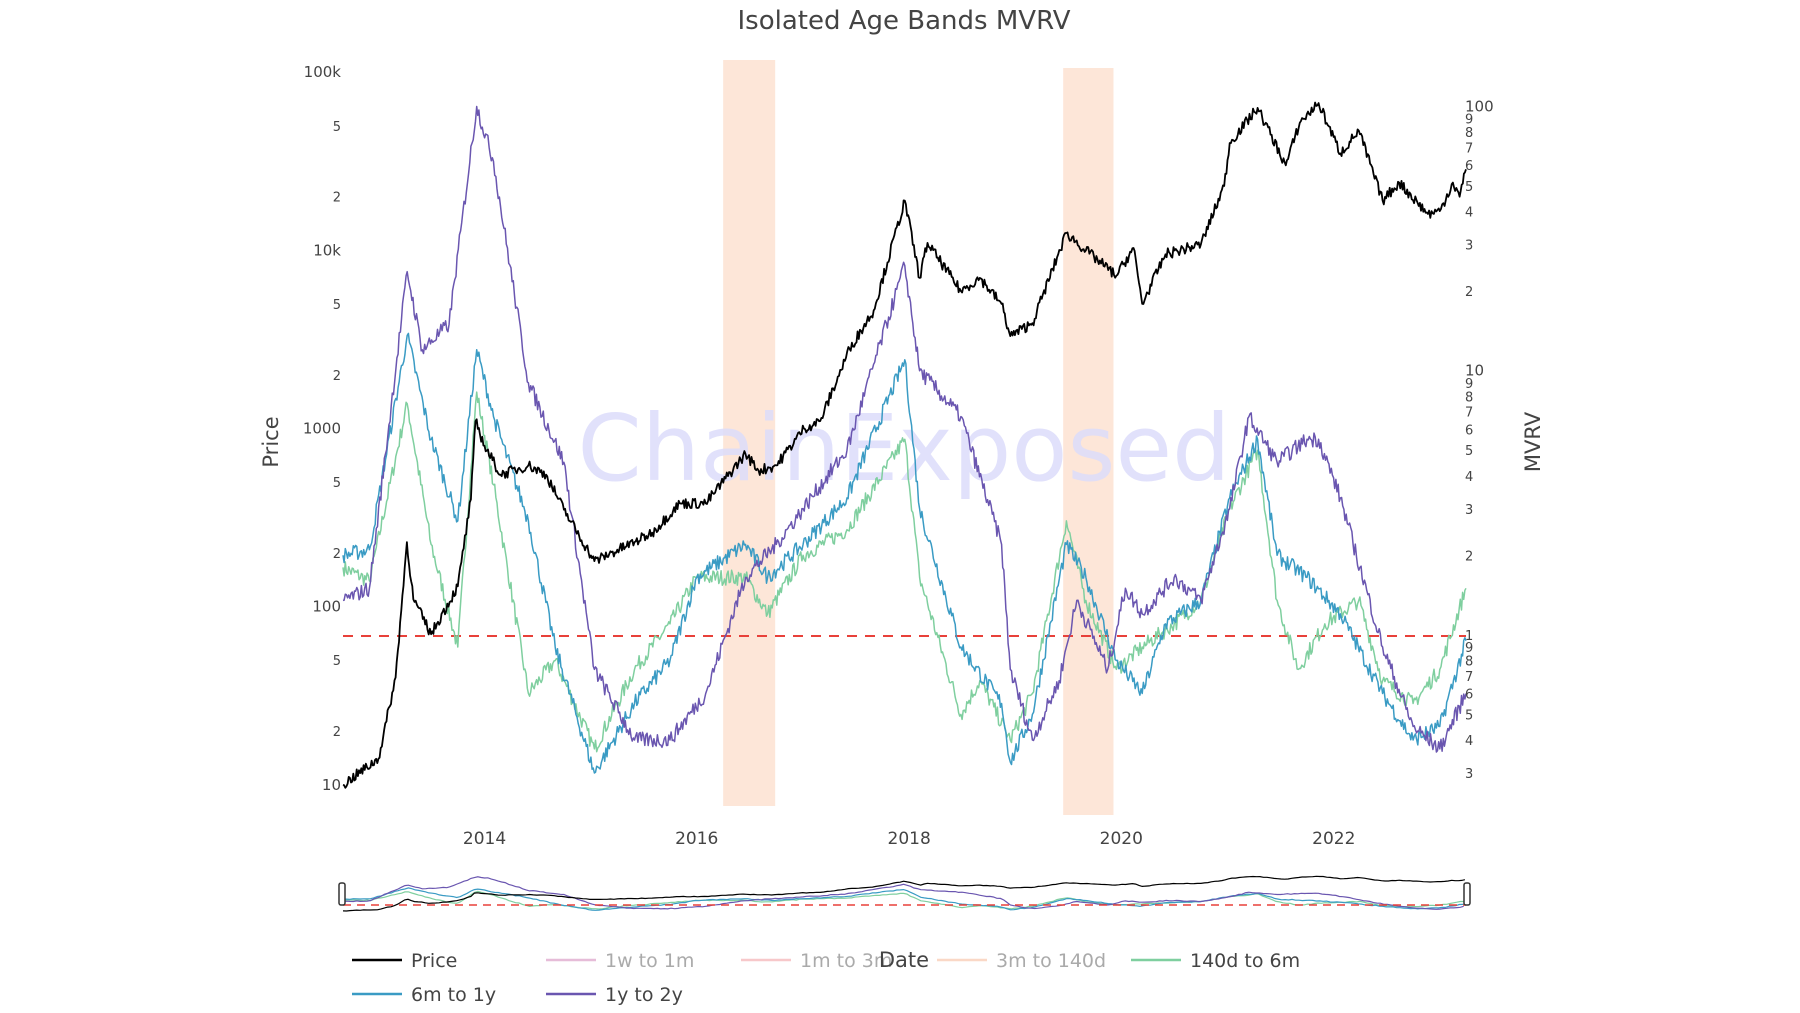  What do you see at coordinates (1121, 839) in the screenshot?
I see `x-tick-label: 2020` at bounding box center [1121, 839].